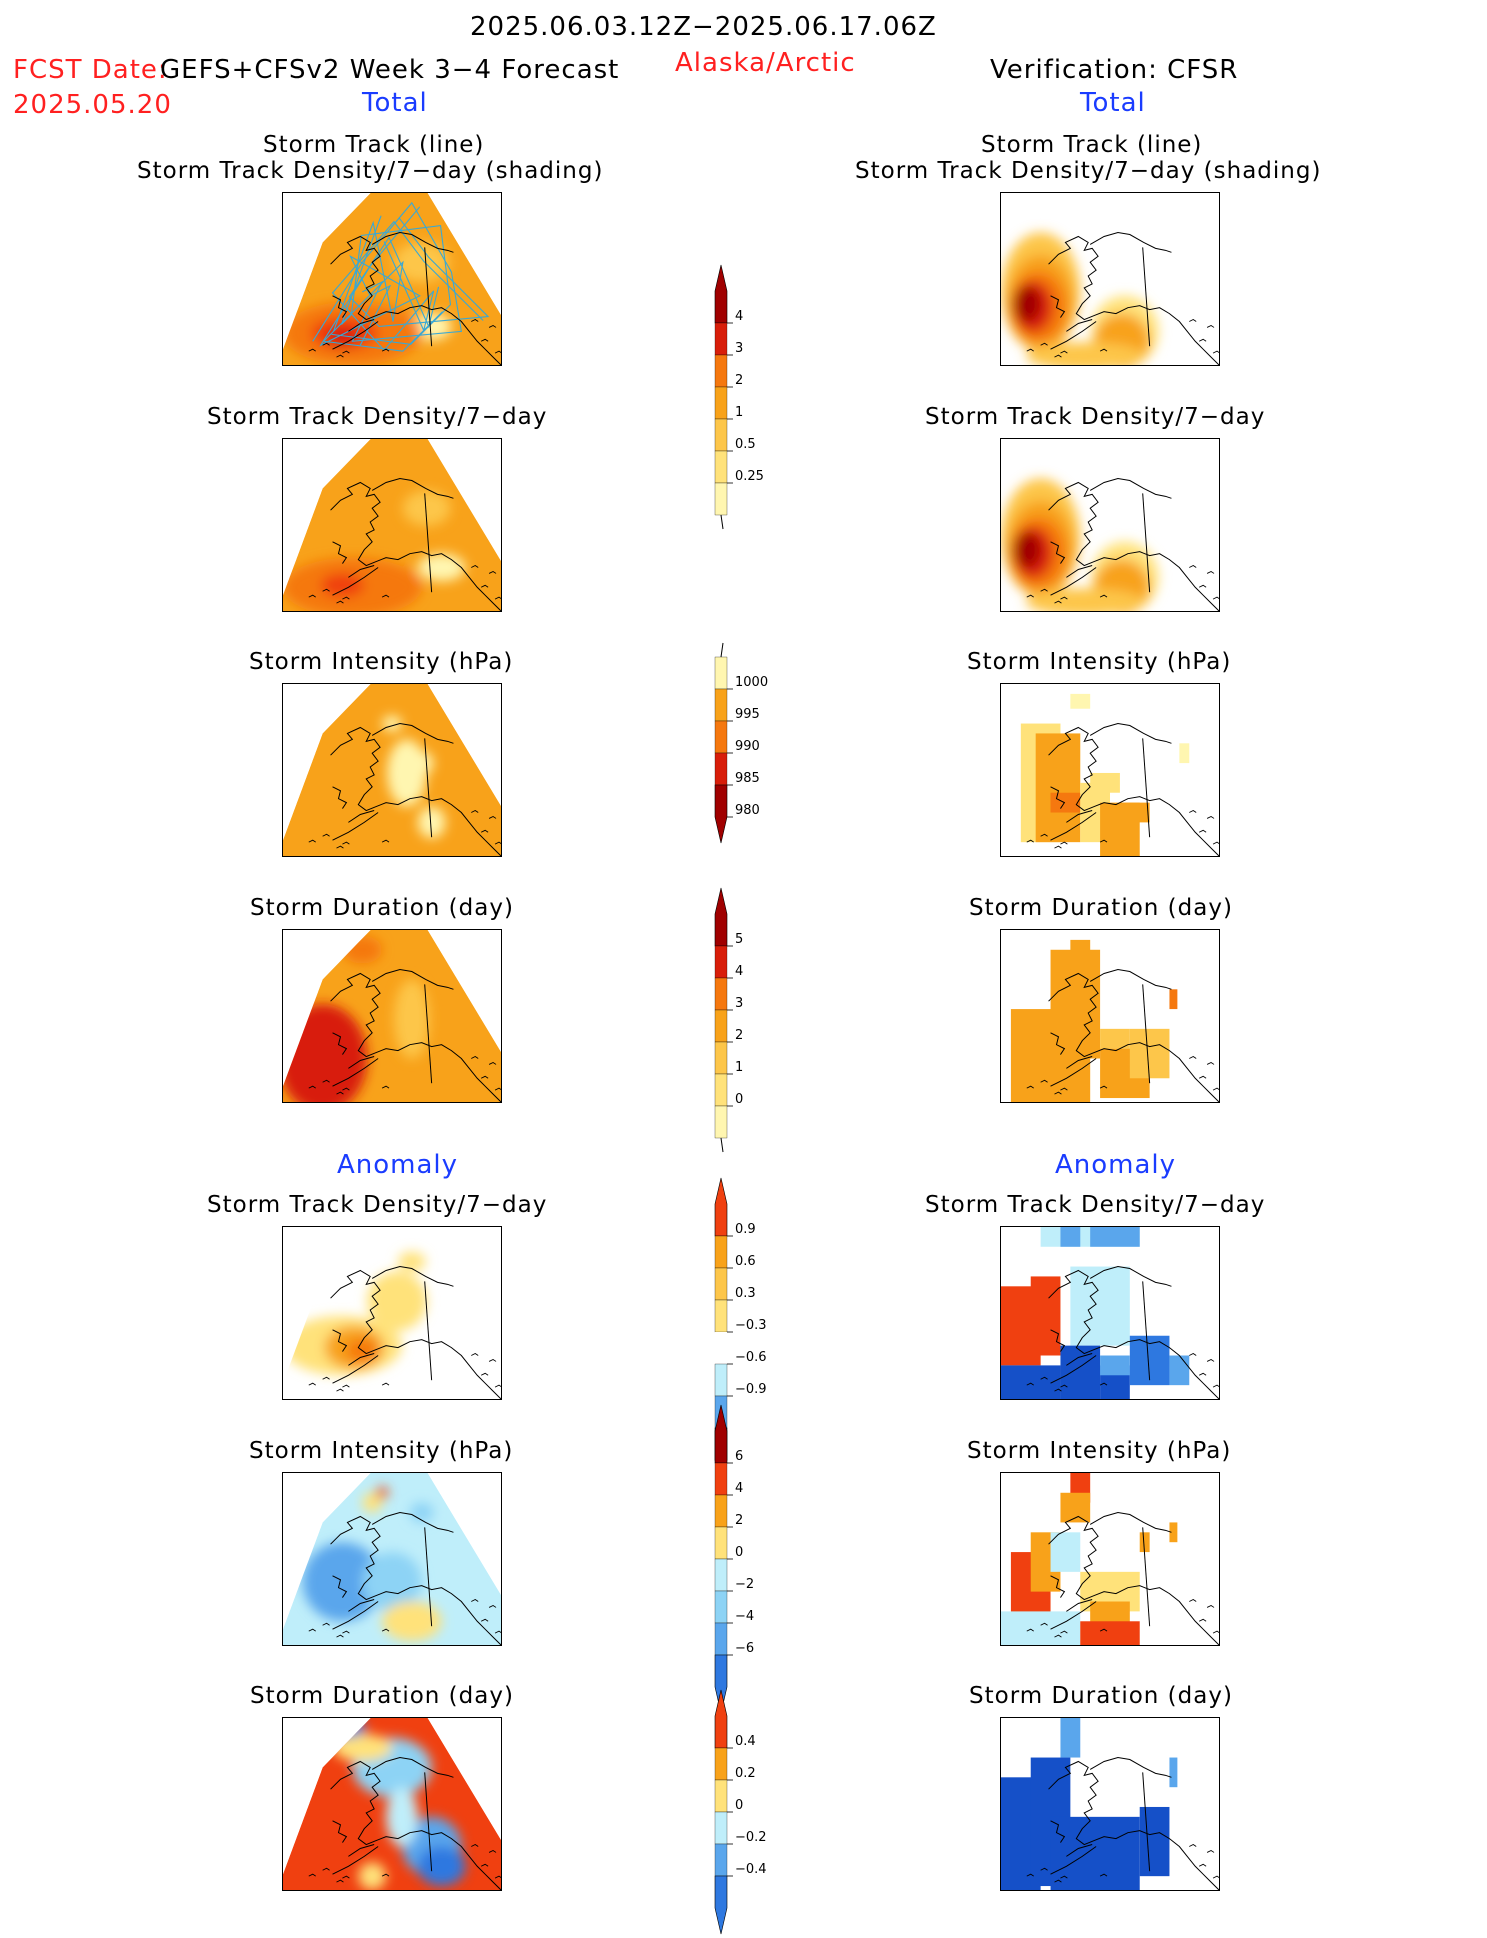 The image size is (1487, 1938). Describe the element at coordinates (1110, 1804) in the screenshot. I see `map-anom-duration-verification` at that location.